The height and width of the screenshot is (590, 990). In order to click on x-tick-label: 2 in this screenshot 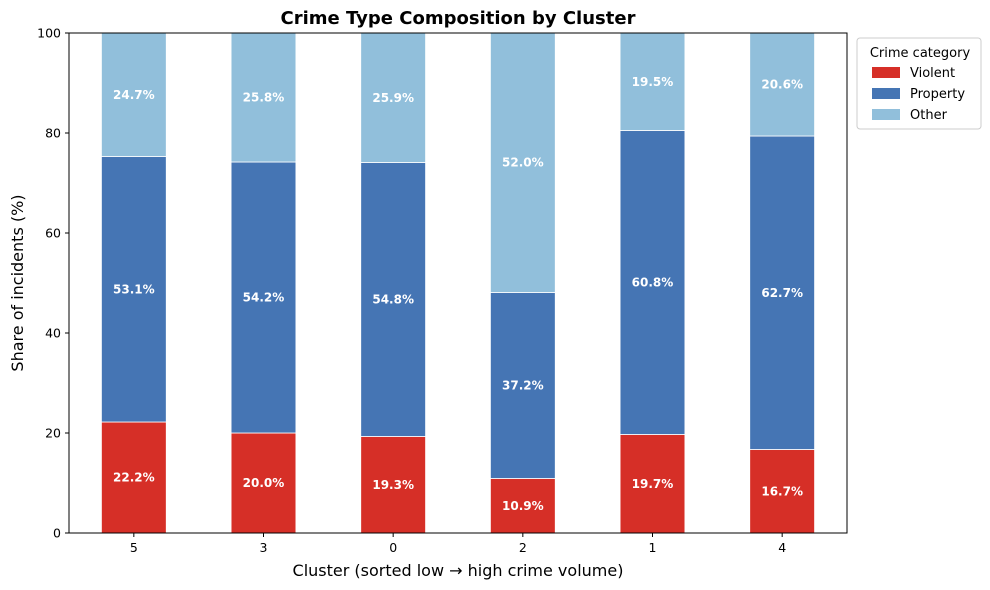, I will do `click(523, 547)`.